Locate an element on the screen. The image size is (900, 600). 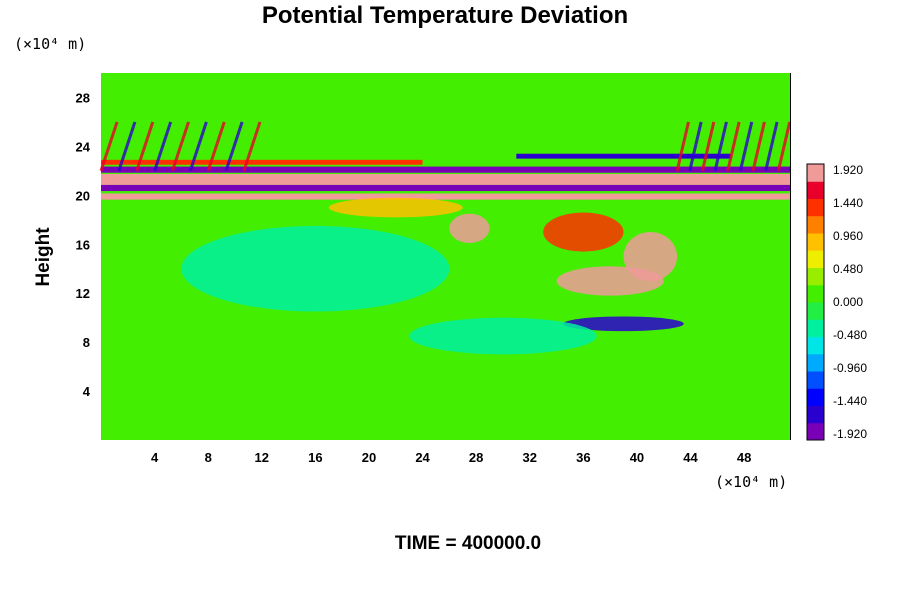
y-tick-label: 16 is located at coordinates (83, 244).